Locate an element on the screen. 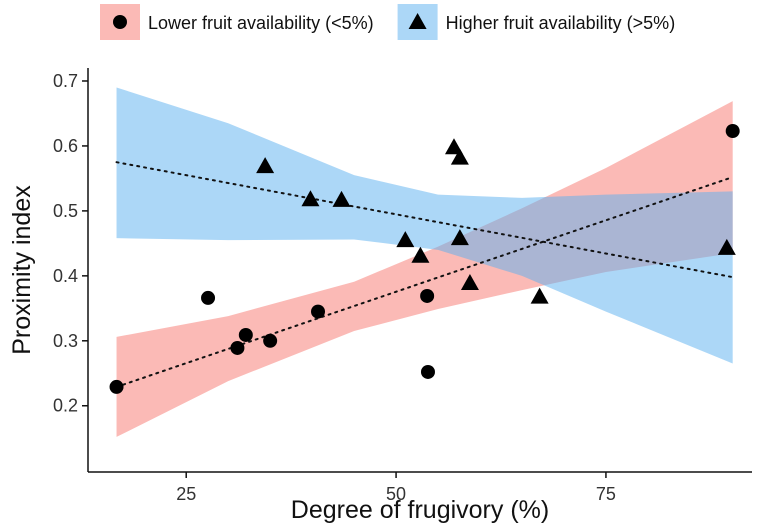 The height and width of the screenshot is (526, 760). x-tick-label: 25 is located at coordinates (186, 494).